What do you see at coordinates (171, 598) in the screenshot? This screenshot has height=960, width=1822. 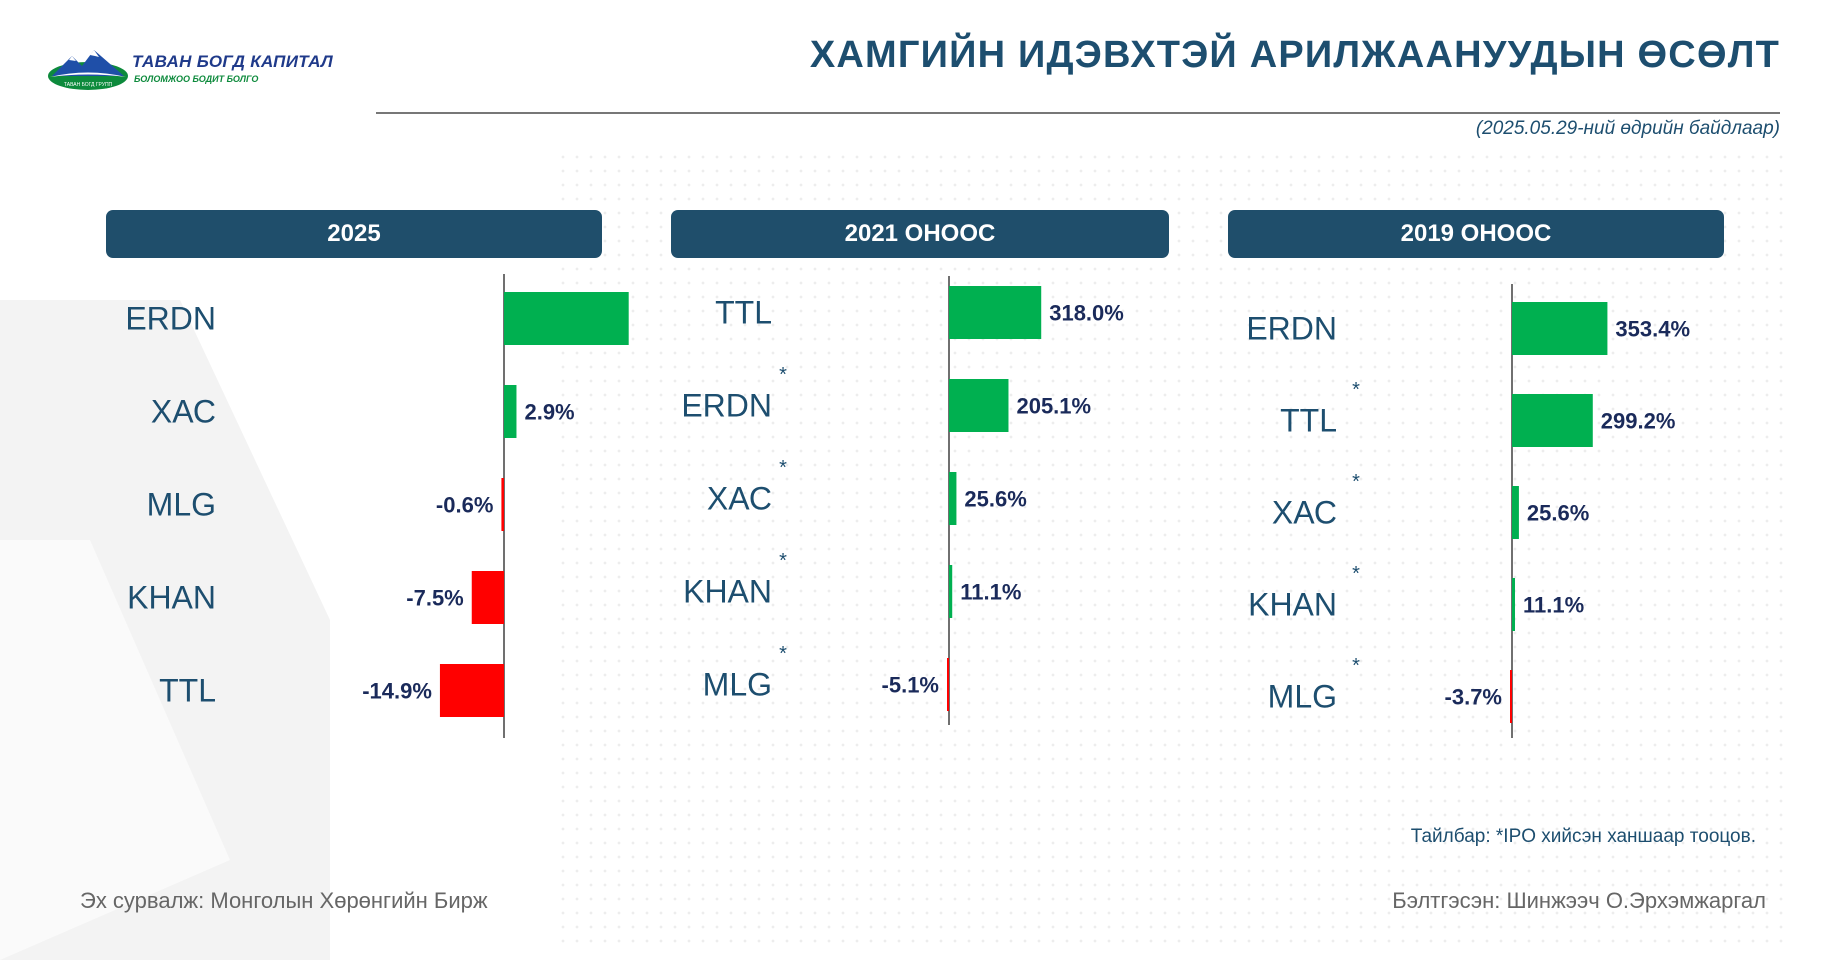 I see `chart-0-category-label: KHAN` at bounding box center [171, 598].